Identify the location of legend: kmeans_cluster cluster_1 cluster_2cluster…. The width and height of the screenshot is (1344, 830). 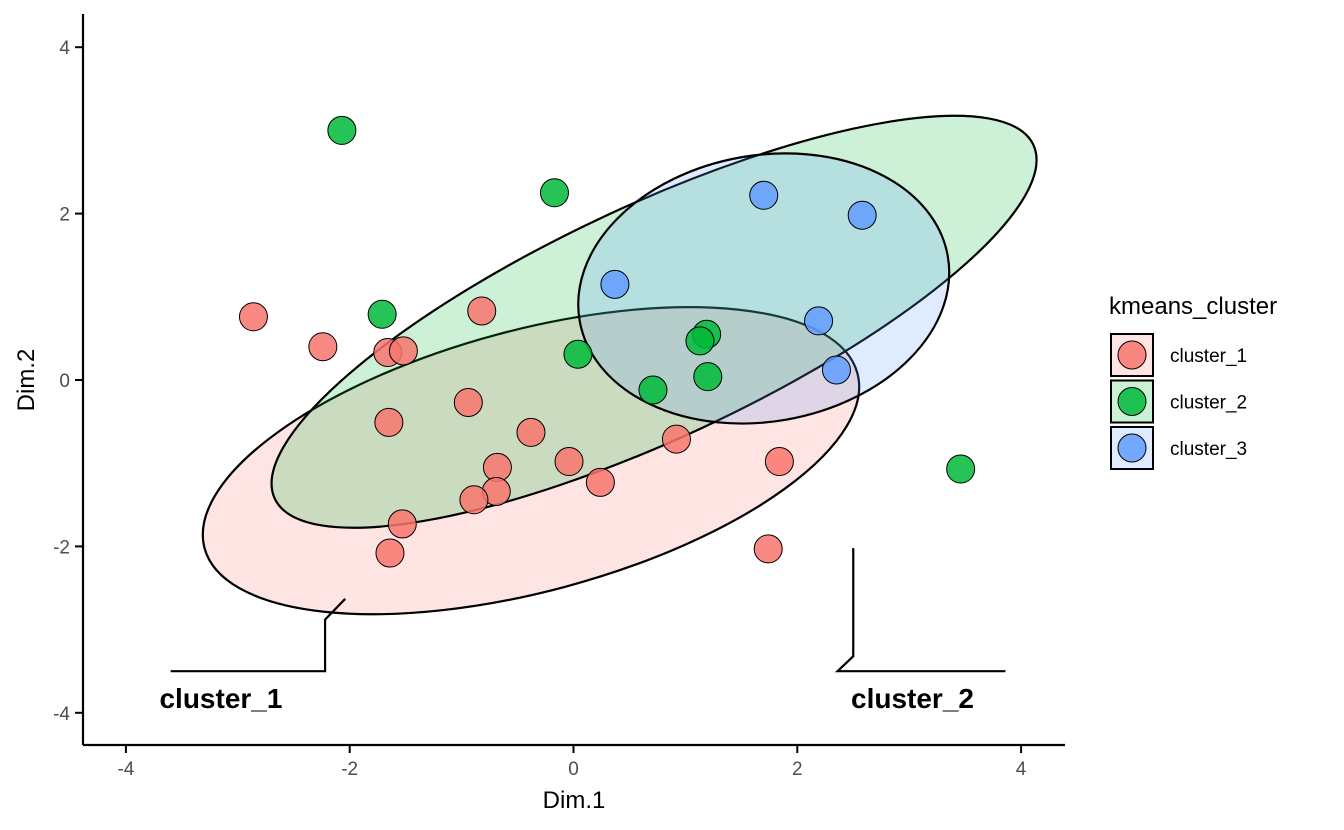
(1193, 381).